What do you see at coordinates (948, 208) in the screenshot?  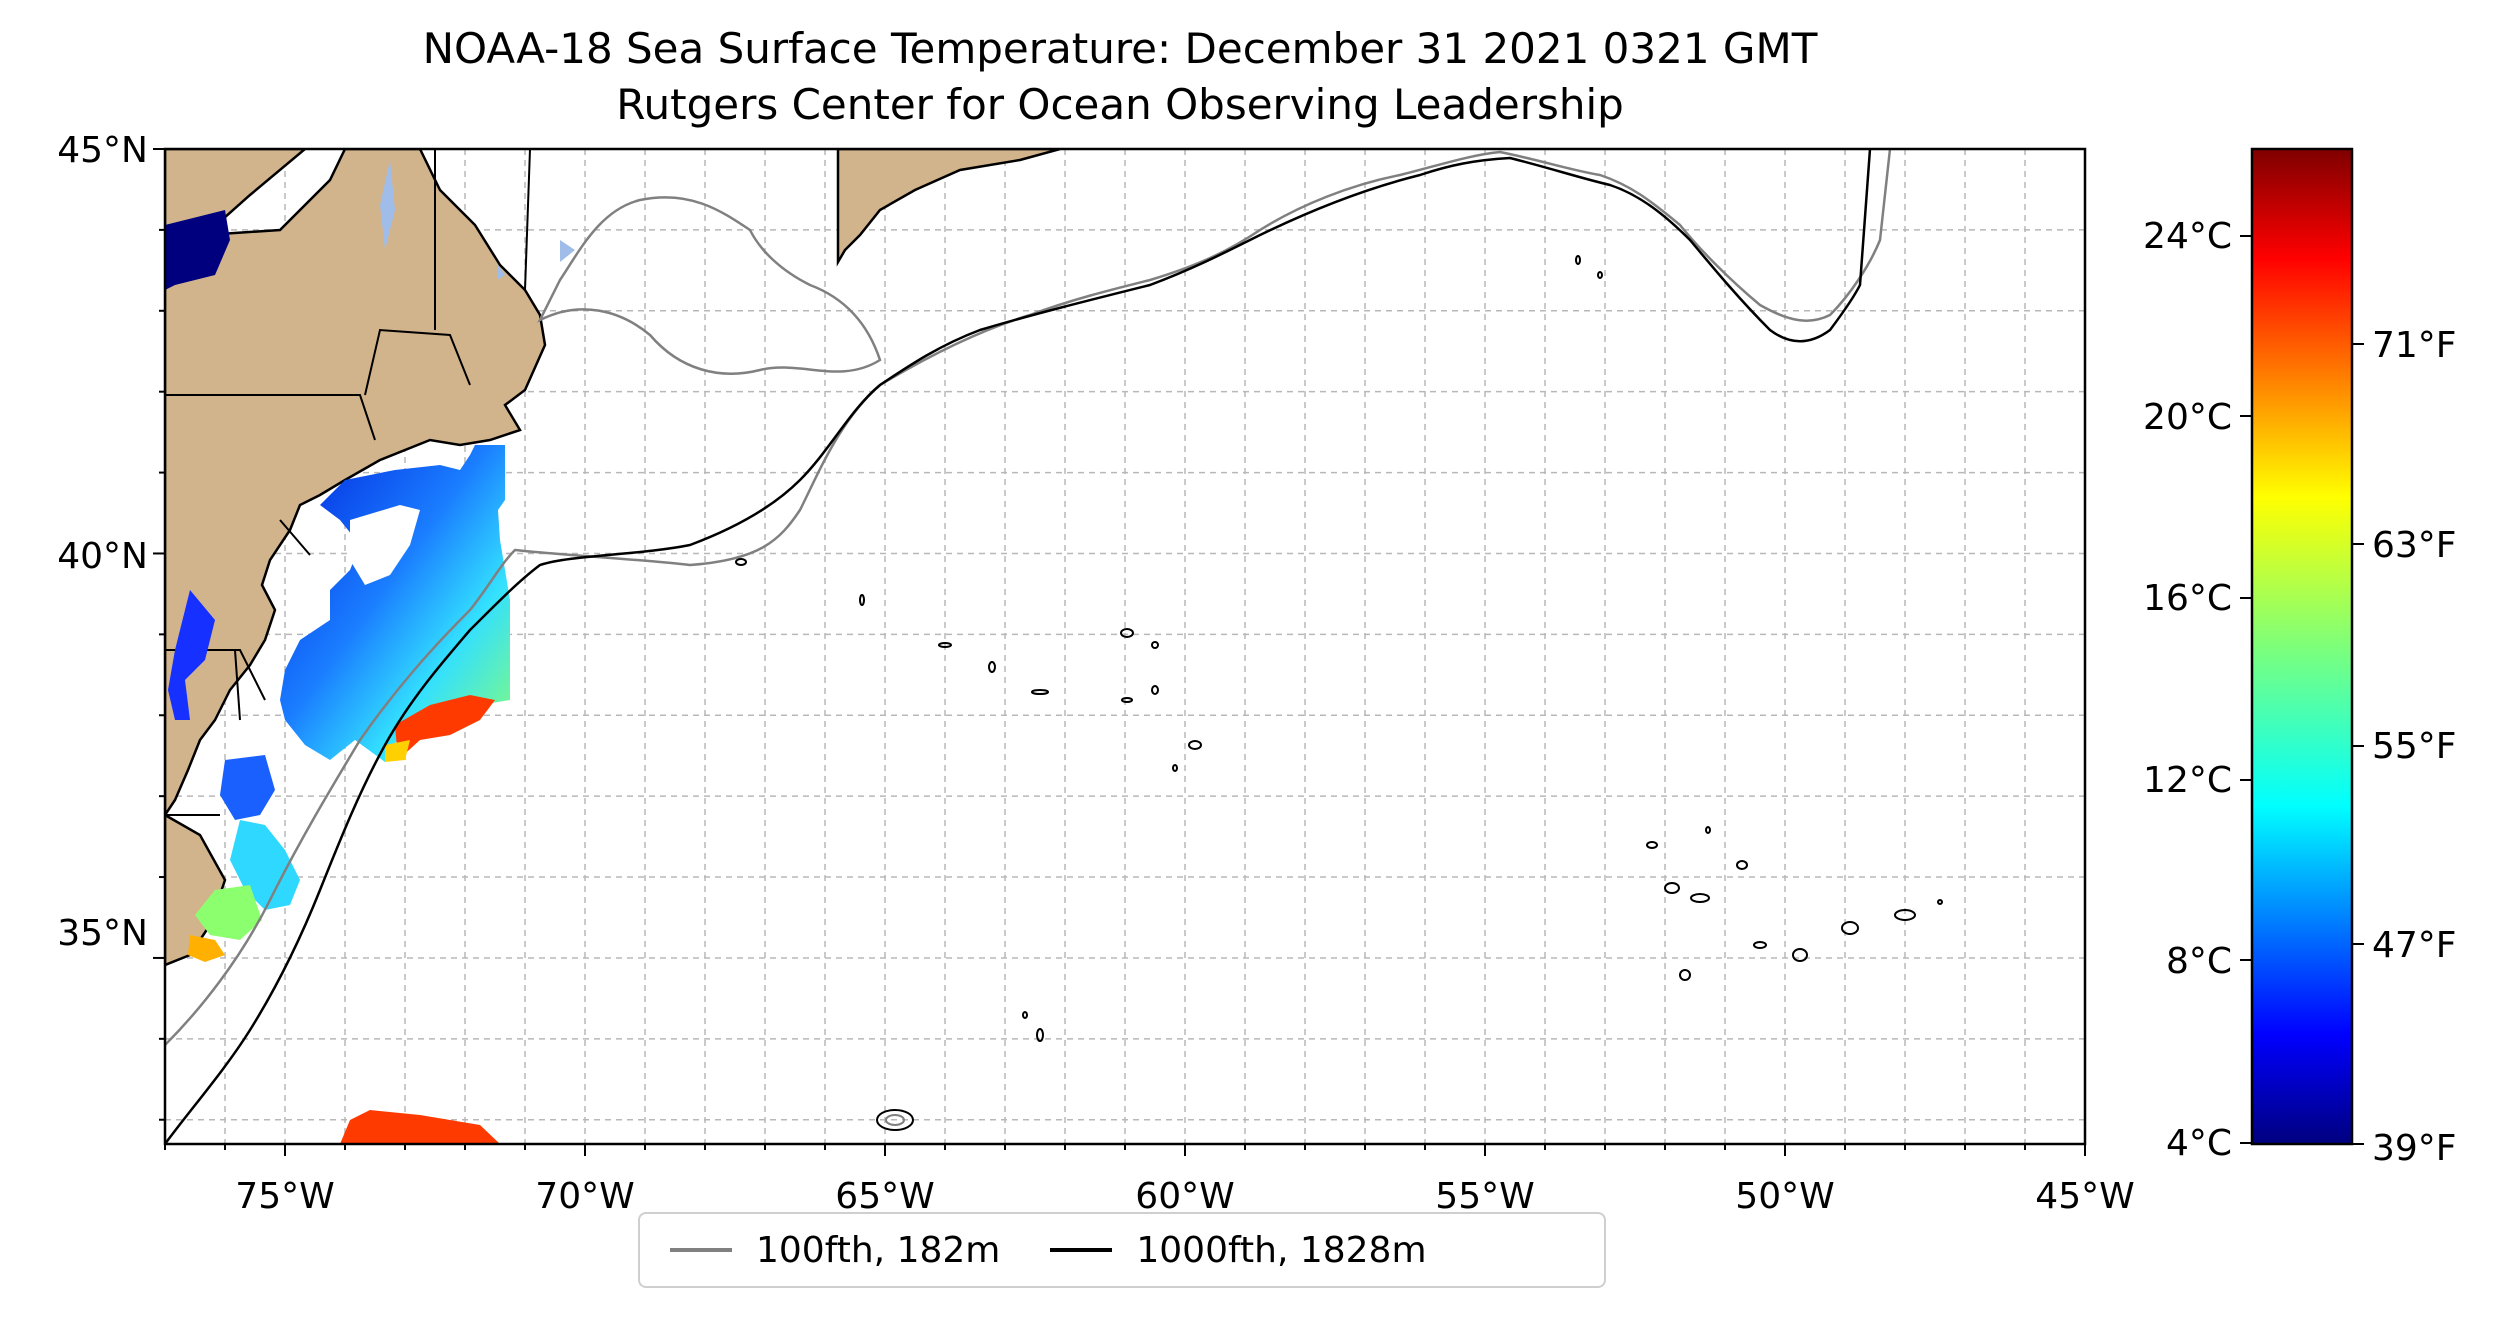 I see `land-mass-maritimes` at bounding box center [948, 208].